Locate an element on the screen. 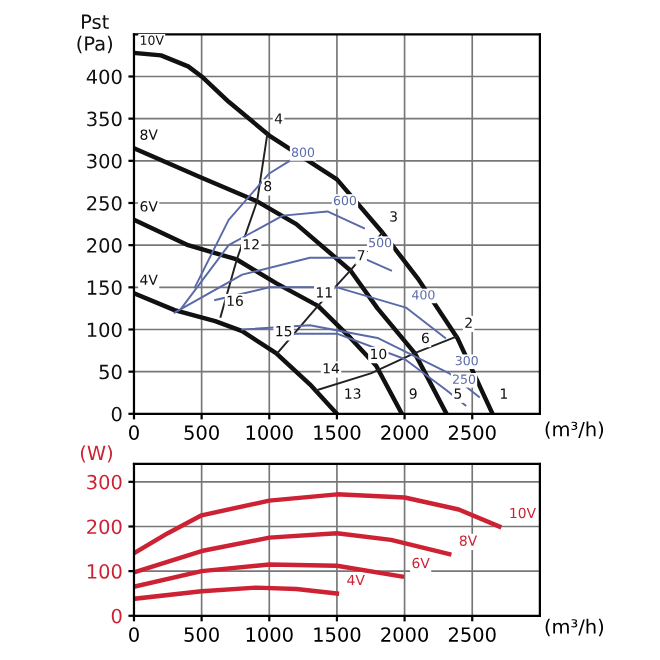 This screenshot has width=660, height=660. y-tick-label: 50 is located at coordinates (110, 372).